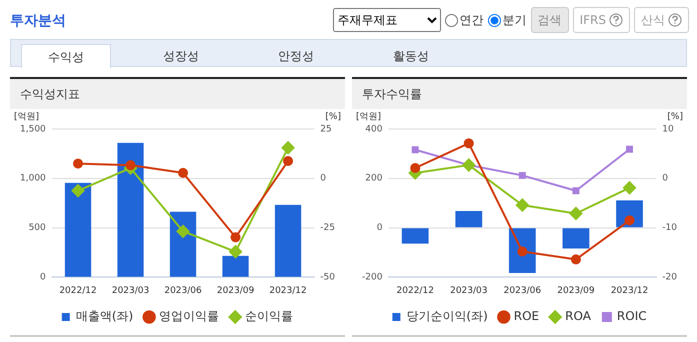 The width and height of the screenshot is (697, 342). What do you see at coordinates (328, 277) in the screenshot?
I see `y2-tick-label: -50` at bounding box center [328, 277].